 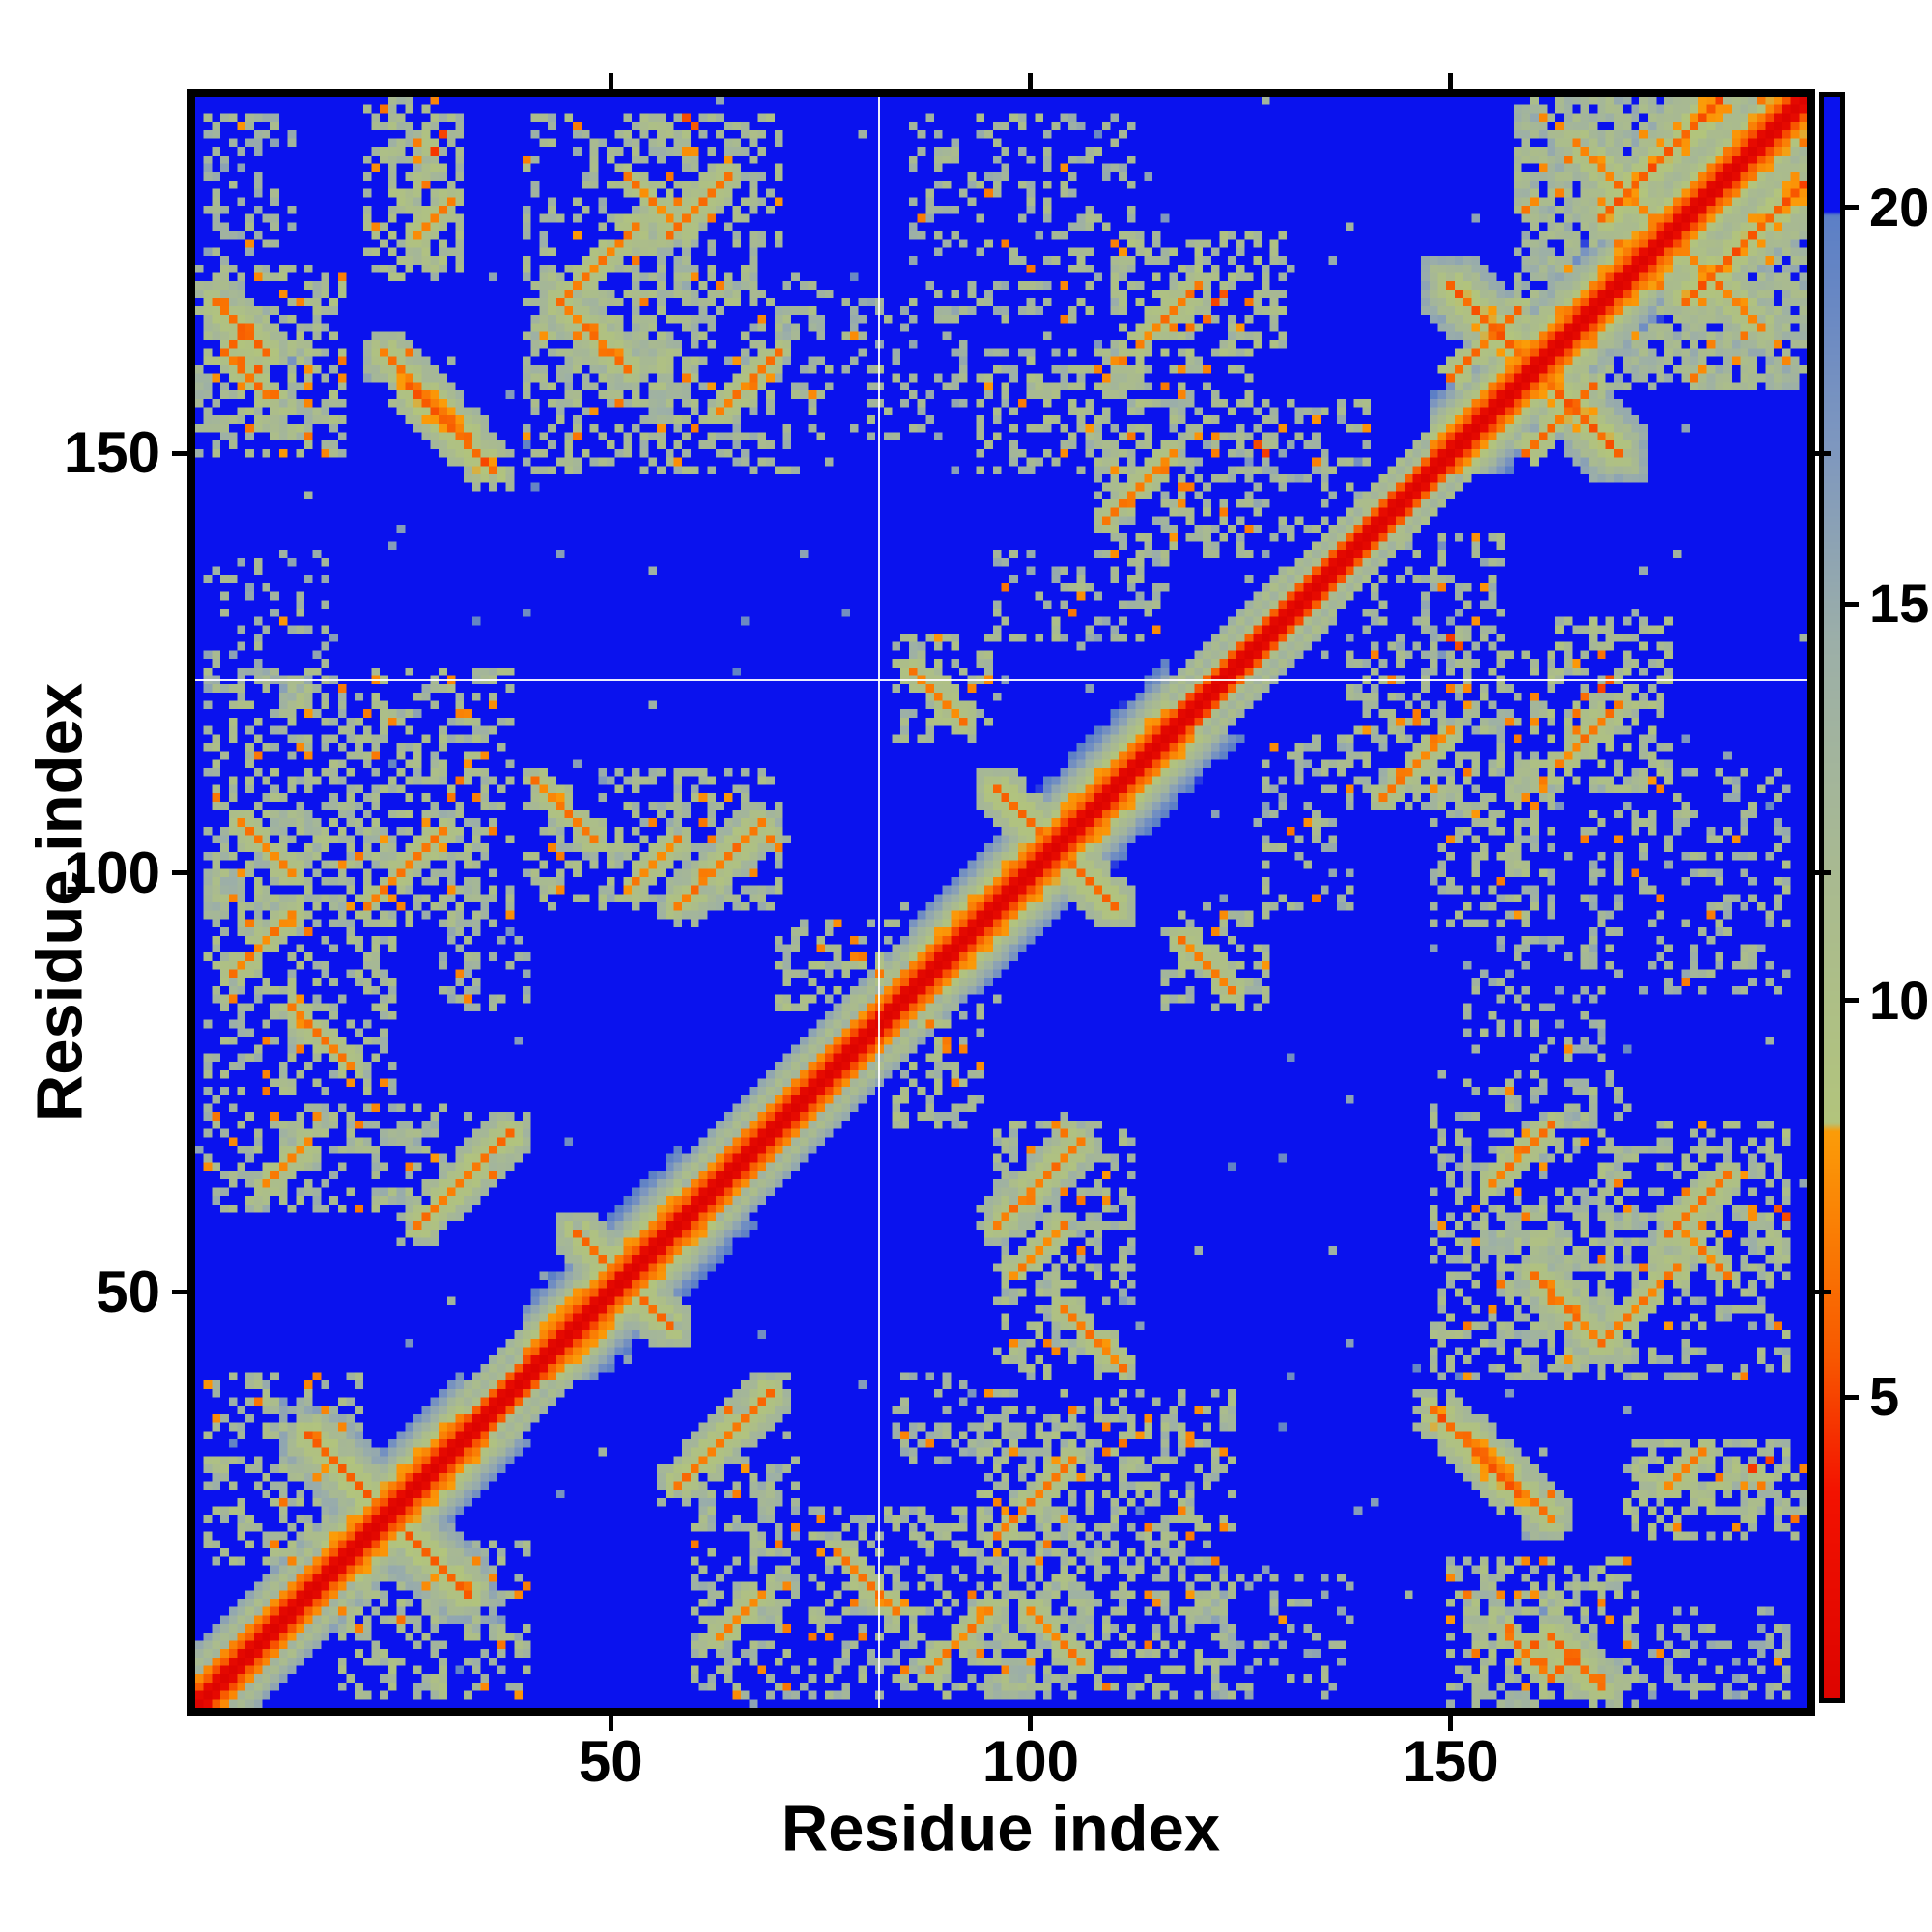 What do you see at coordinates (1899, 1000) in the screenshot?
I see `colorbar-tick-label-10: 10` at bounding box center [1899, 1000].